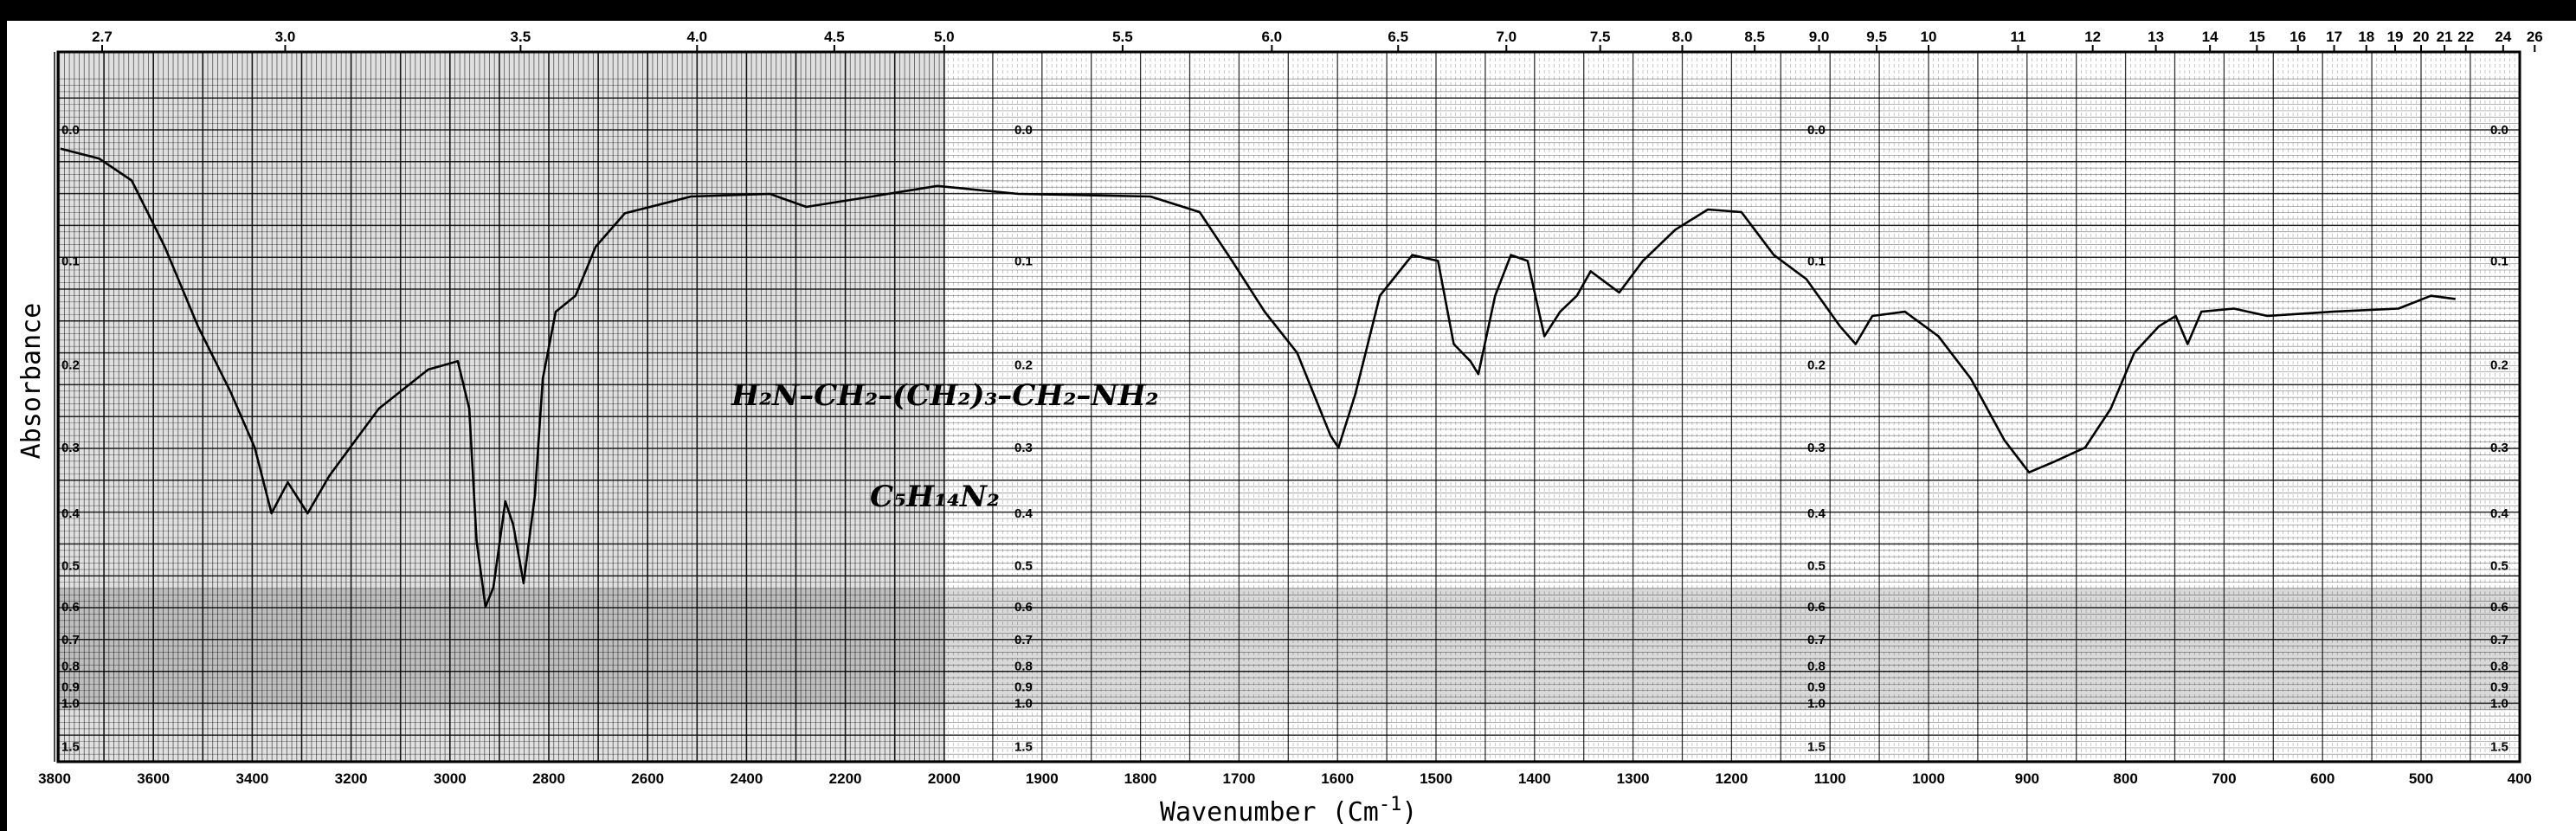 This screenshot has height=831, width=2576. What do you see at coordinates (2421, 778) in the screenshot?
I see `x-tick-label: 500` at bounding box center [2421, 778].